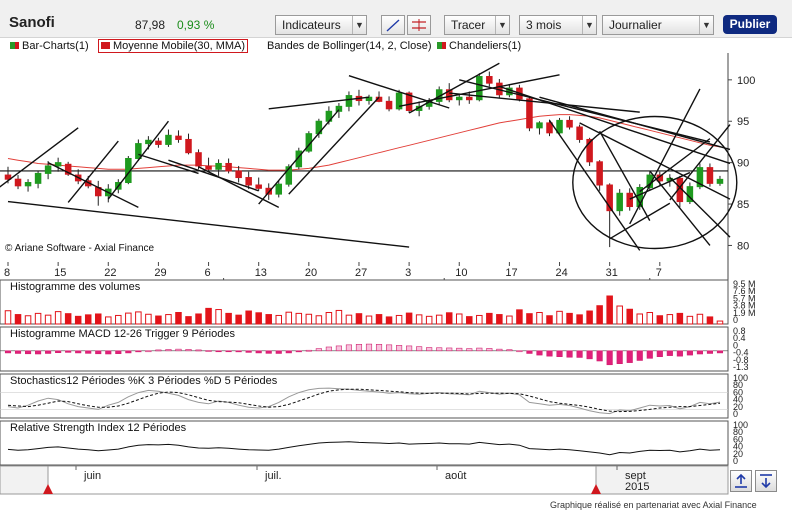 The height and width of the screenshot is (515, 792). What do you see at coordinates (558, 25) in the screenshot?
I see `period-select: 3 mois ▼` at bounding box center [558, 25].